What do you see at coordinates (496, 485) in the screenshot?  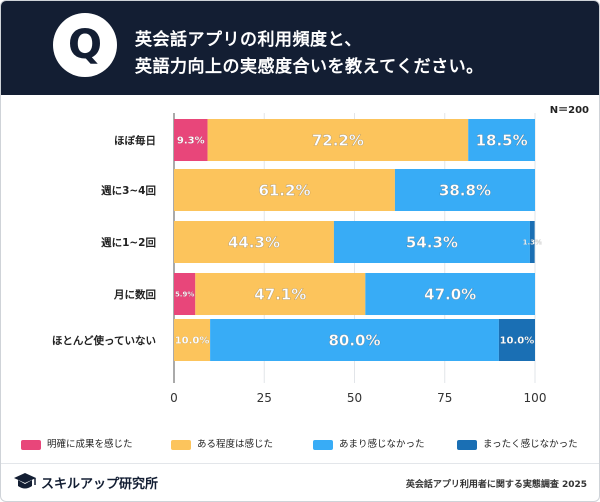 I see `survey-source-text: 英会話アプリ利用者に関する実態調査 2025` at bounding box center [496, 485].